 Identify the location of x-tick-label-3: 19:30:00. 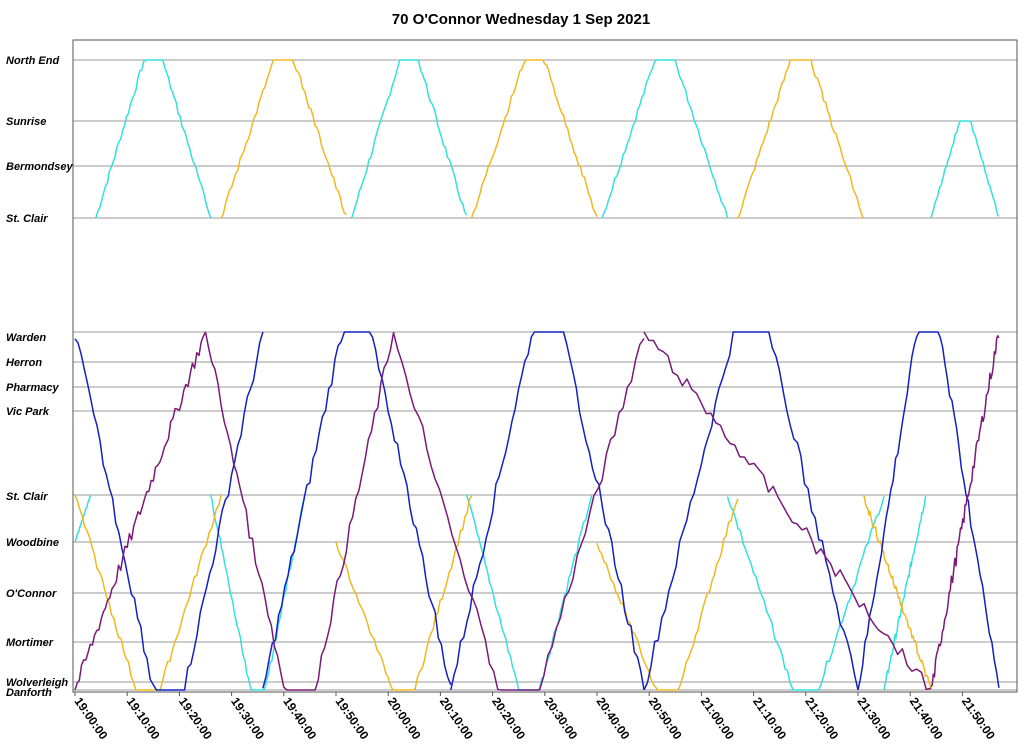
(247, 719).